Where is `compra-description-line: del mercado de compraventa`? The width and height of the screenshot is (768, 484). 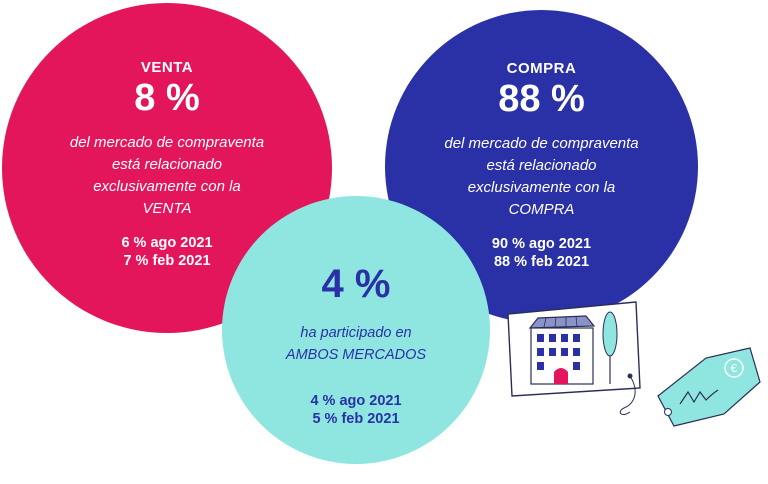
compra-description-line: del mercado de compraventa is located at coordinates (541, 143).